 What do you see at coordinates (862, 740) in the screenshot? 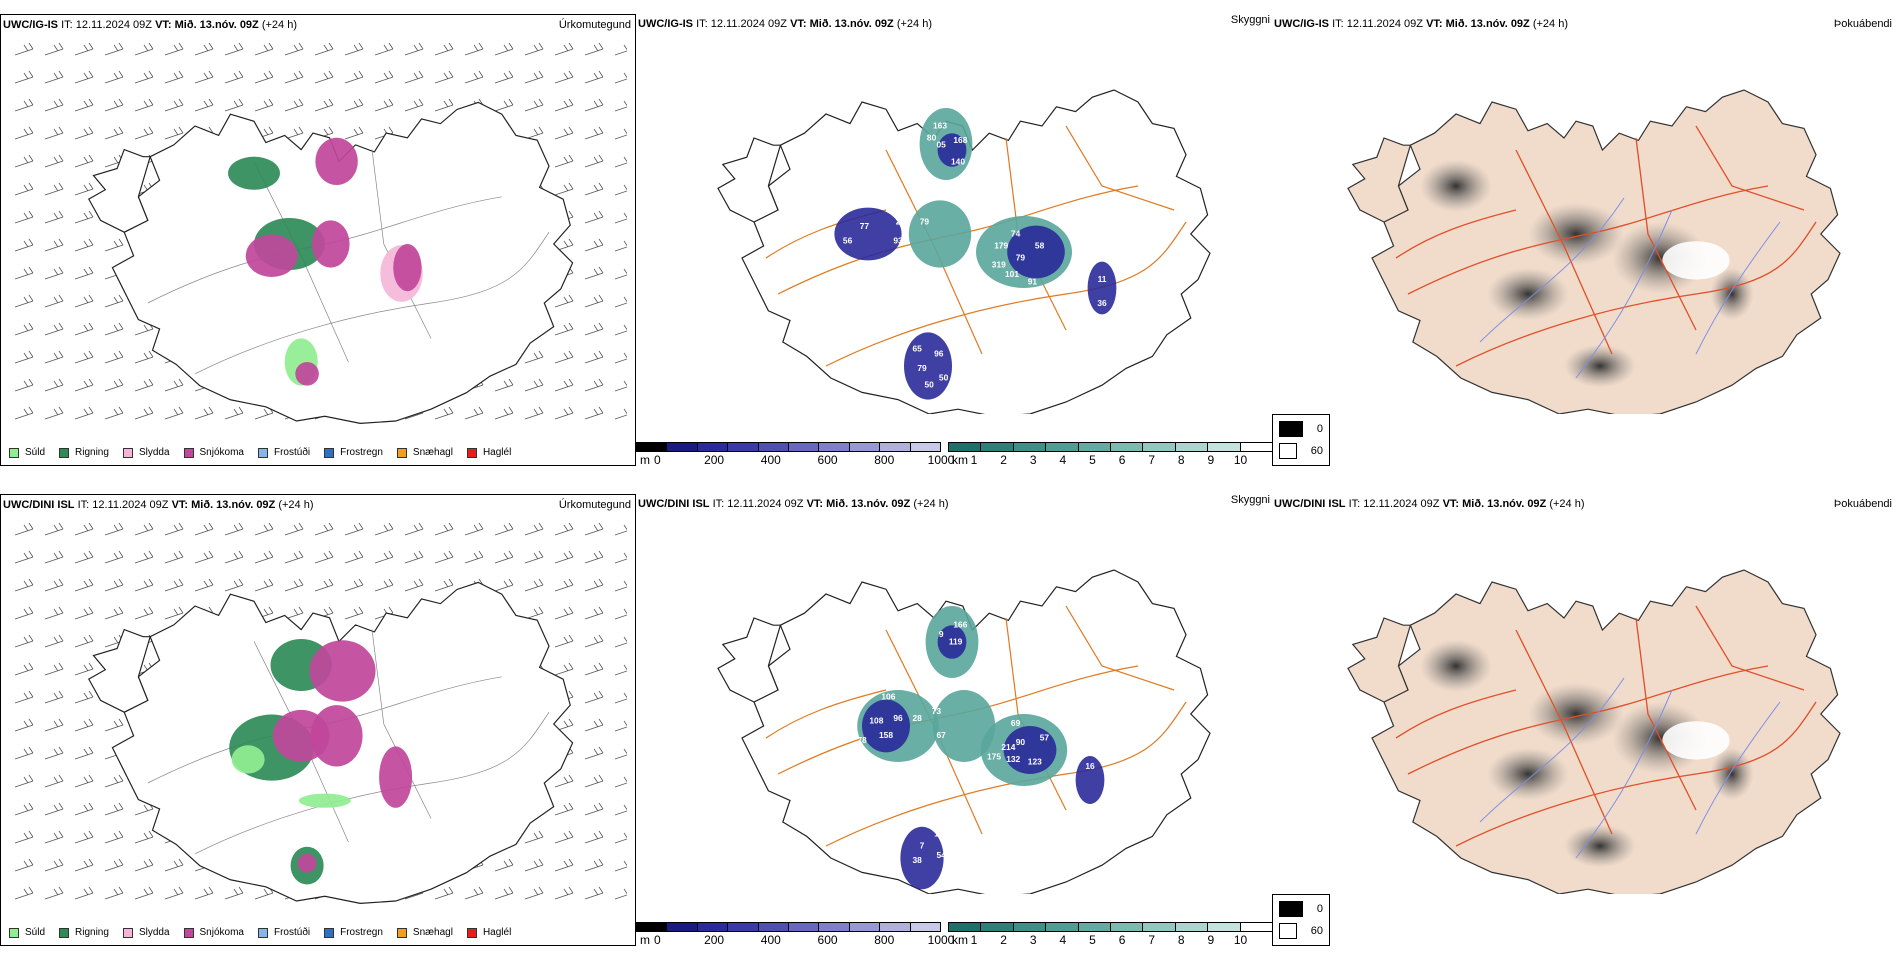
I see `visibility-value-label: 78` at bounding box center [862, 740].